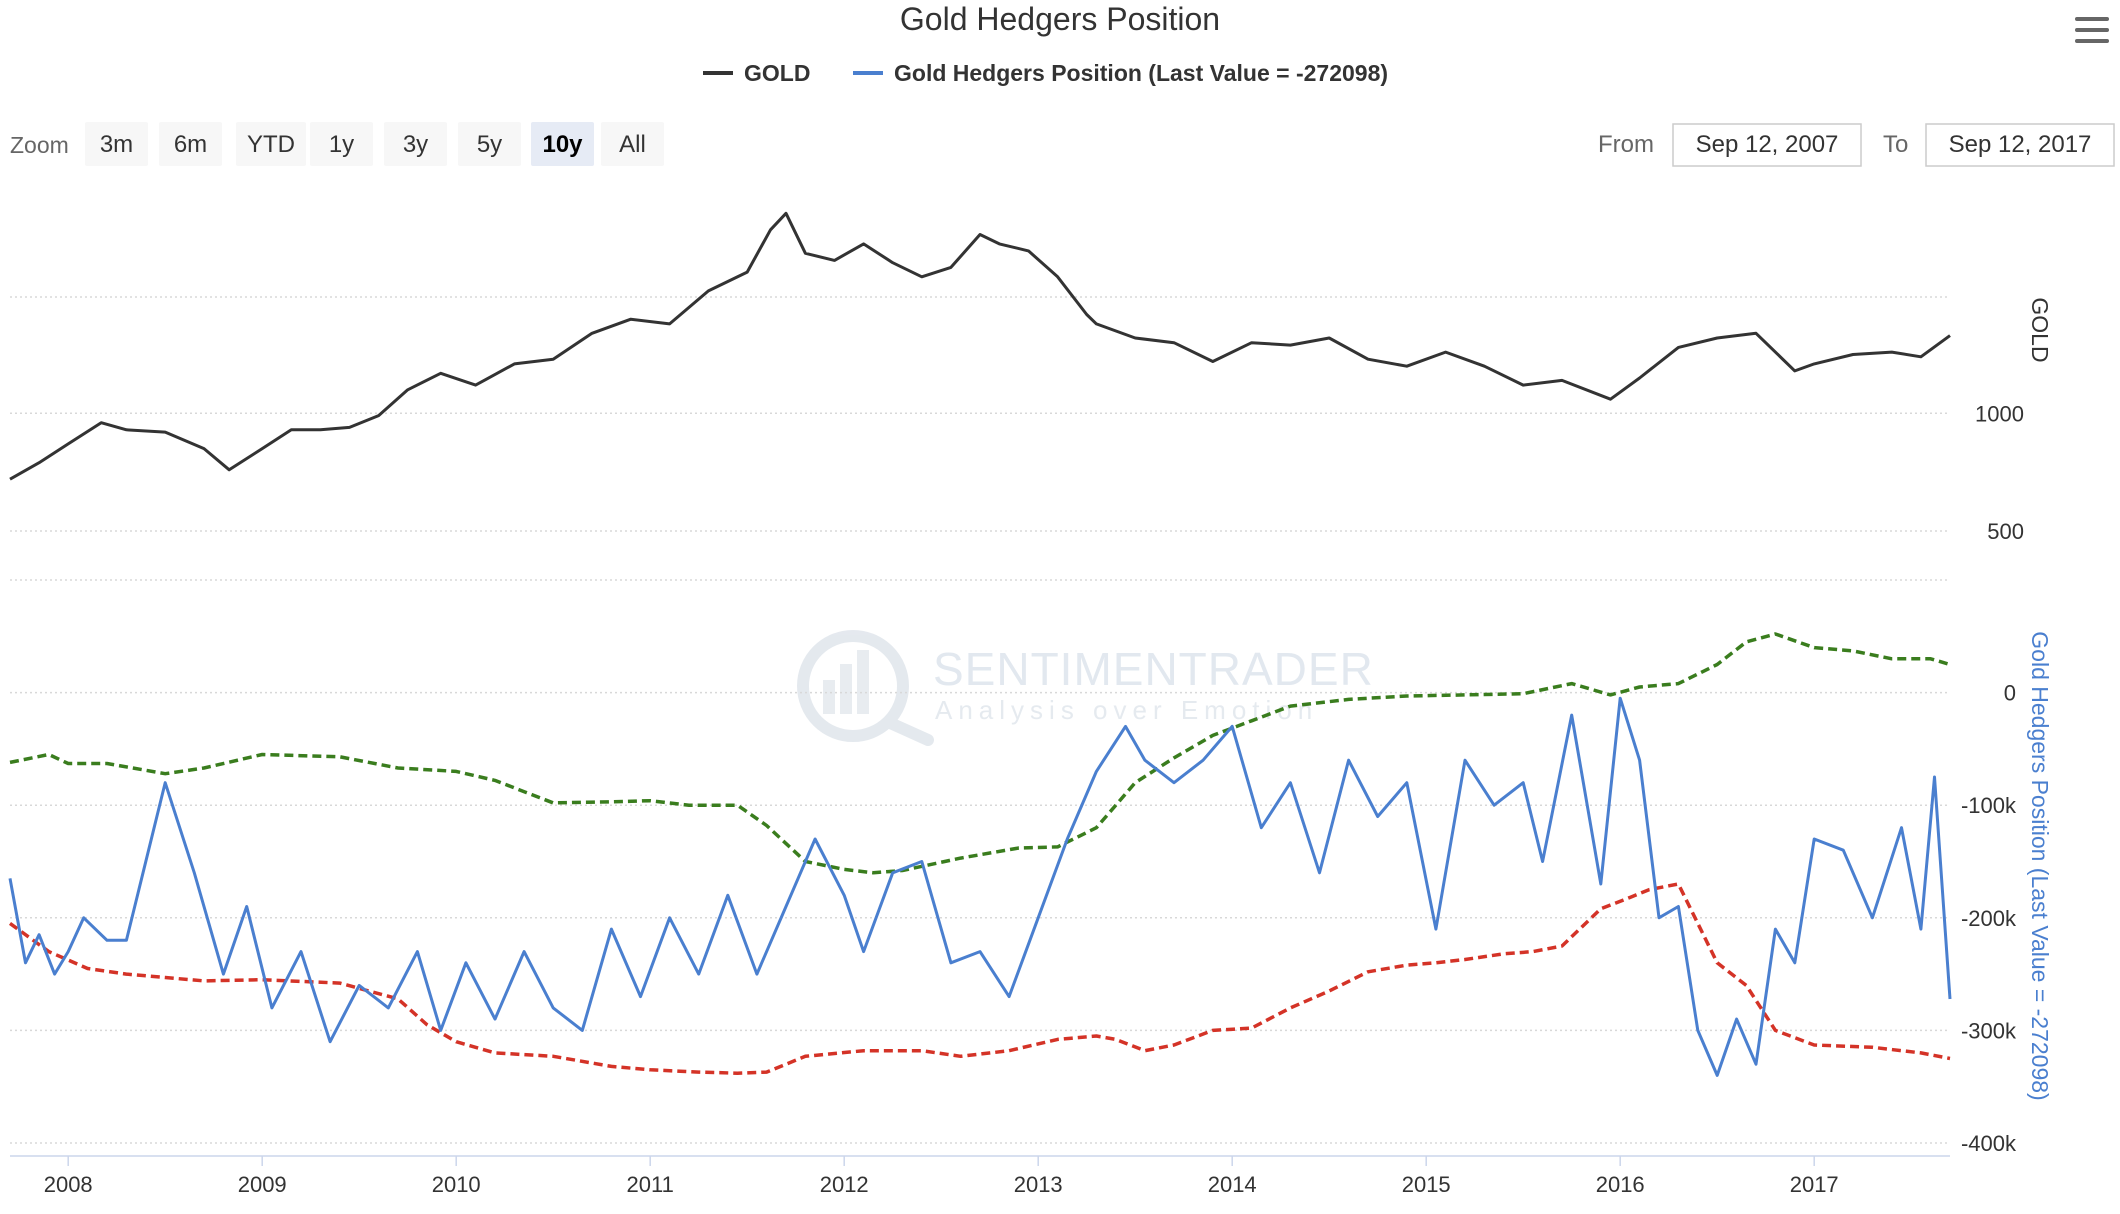 The image size is (2120, 1214). I want to click on gold-axis-title: GOLD, so click(2040, 329).